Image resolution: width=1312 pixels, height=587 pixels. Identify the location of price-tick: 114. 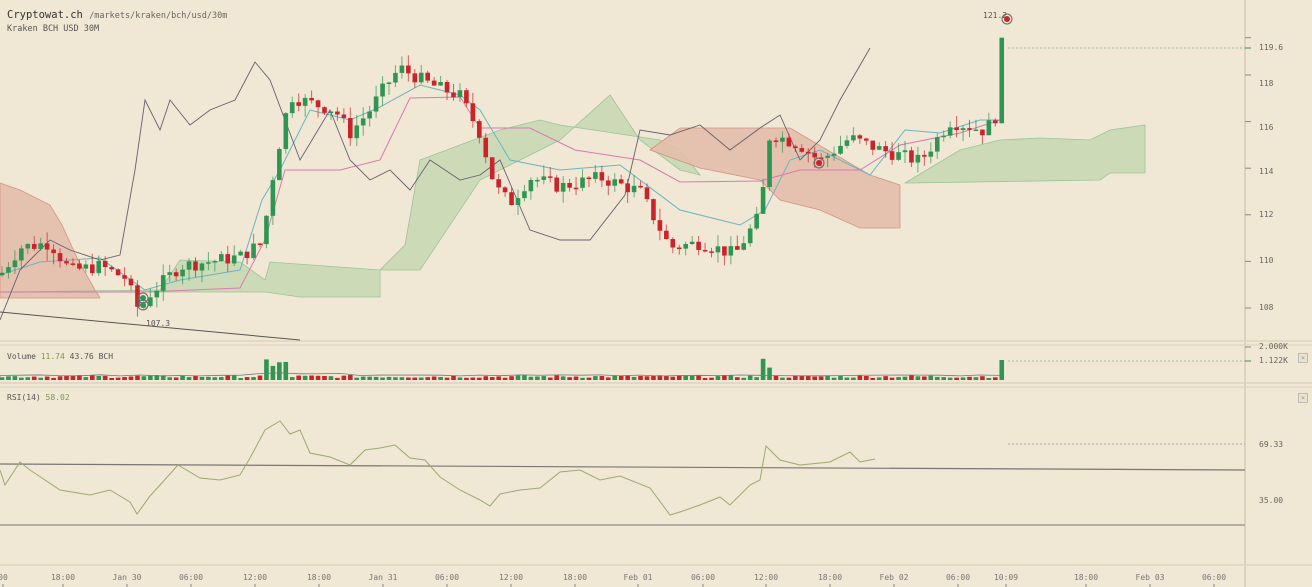
(1266, 171).